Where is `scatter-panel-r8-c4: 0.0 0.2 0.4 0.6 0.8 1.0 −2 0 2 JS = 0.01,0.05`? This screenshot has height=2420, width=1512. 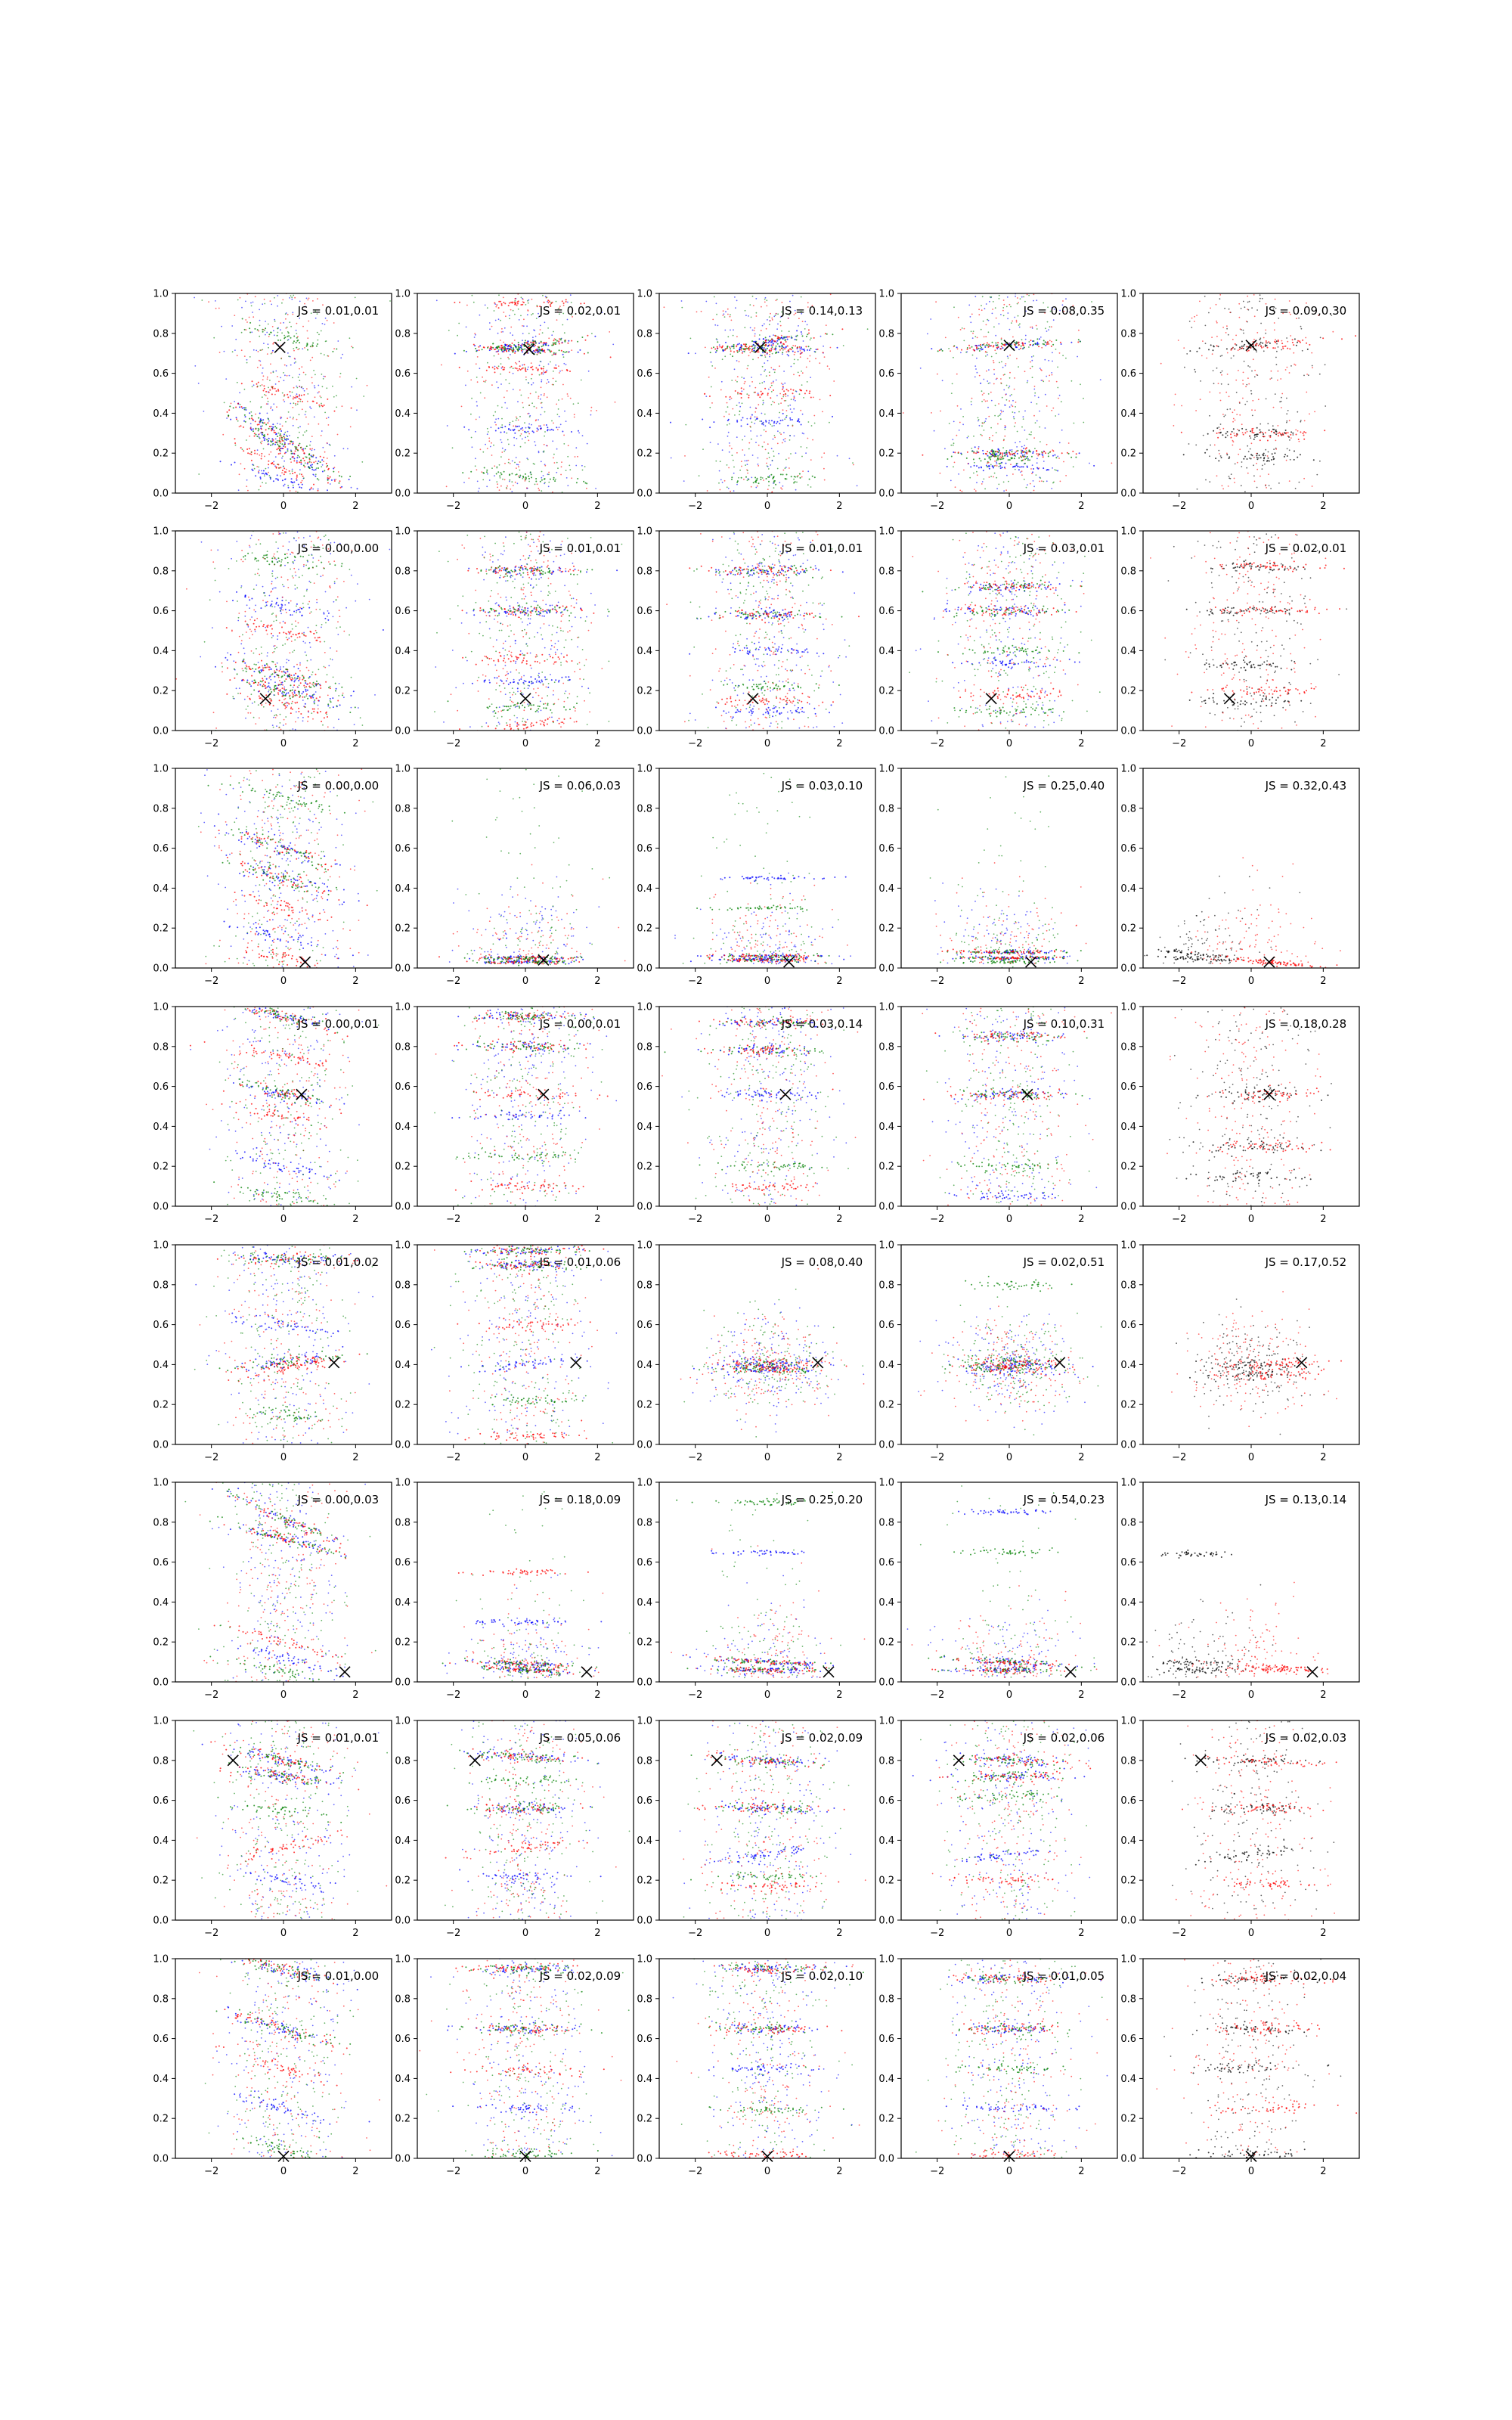 scatter-panel-r8-c4: 0.0 0.2 0.4 0.6 0.8 1.0 −2 0 2 JS = 0.01,0.05 is located at coordinates (998, 2065).